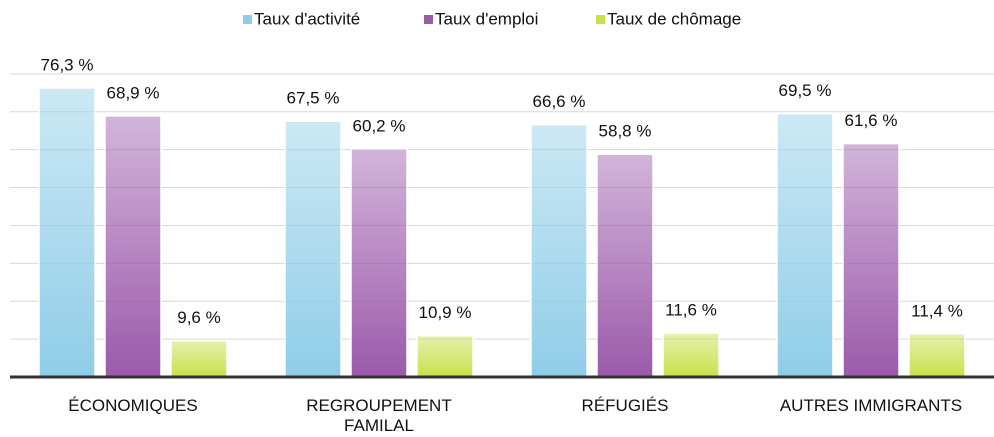 The image size is (994, 437). What do you see at coordinates (559, 101) in the screenshot?
I see `value-label: 66,6 %` at bounding box center [559, 101].